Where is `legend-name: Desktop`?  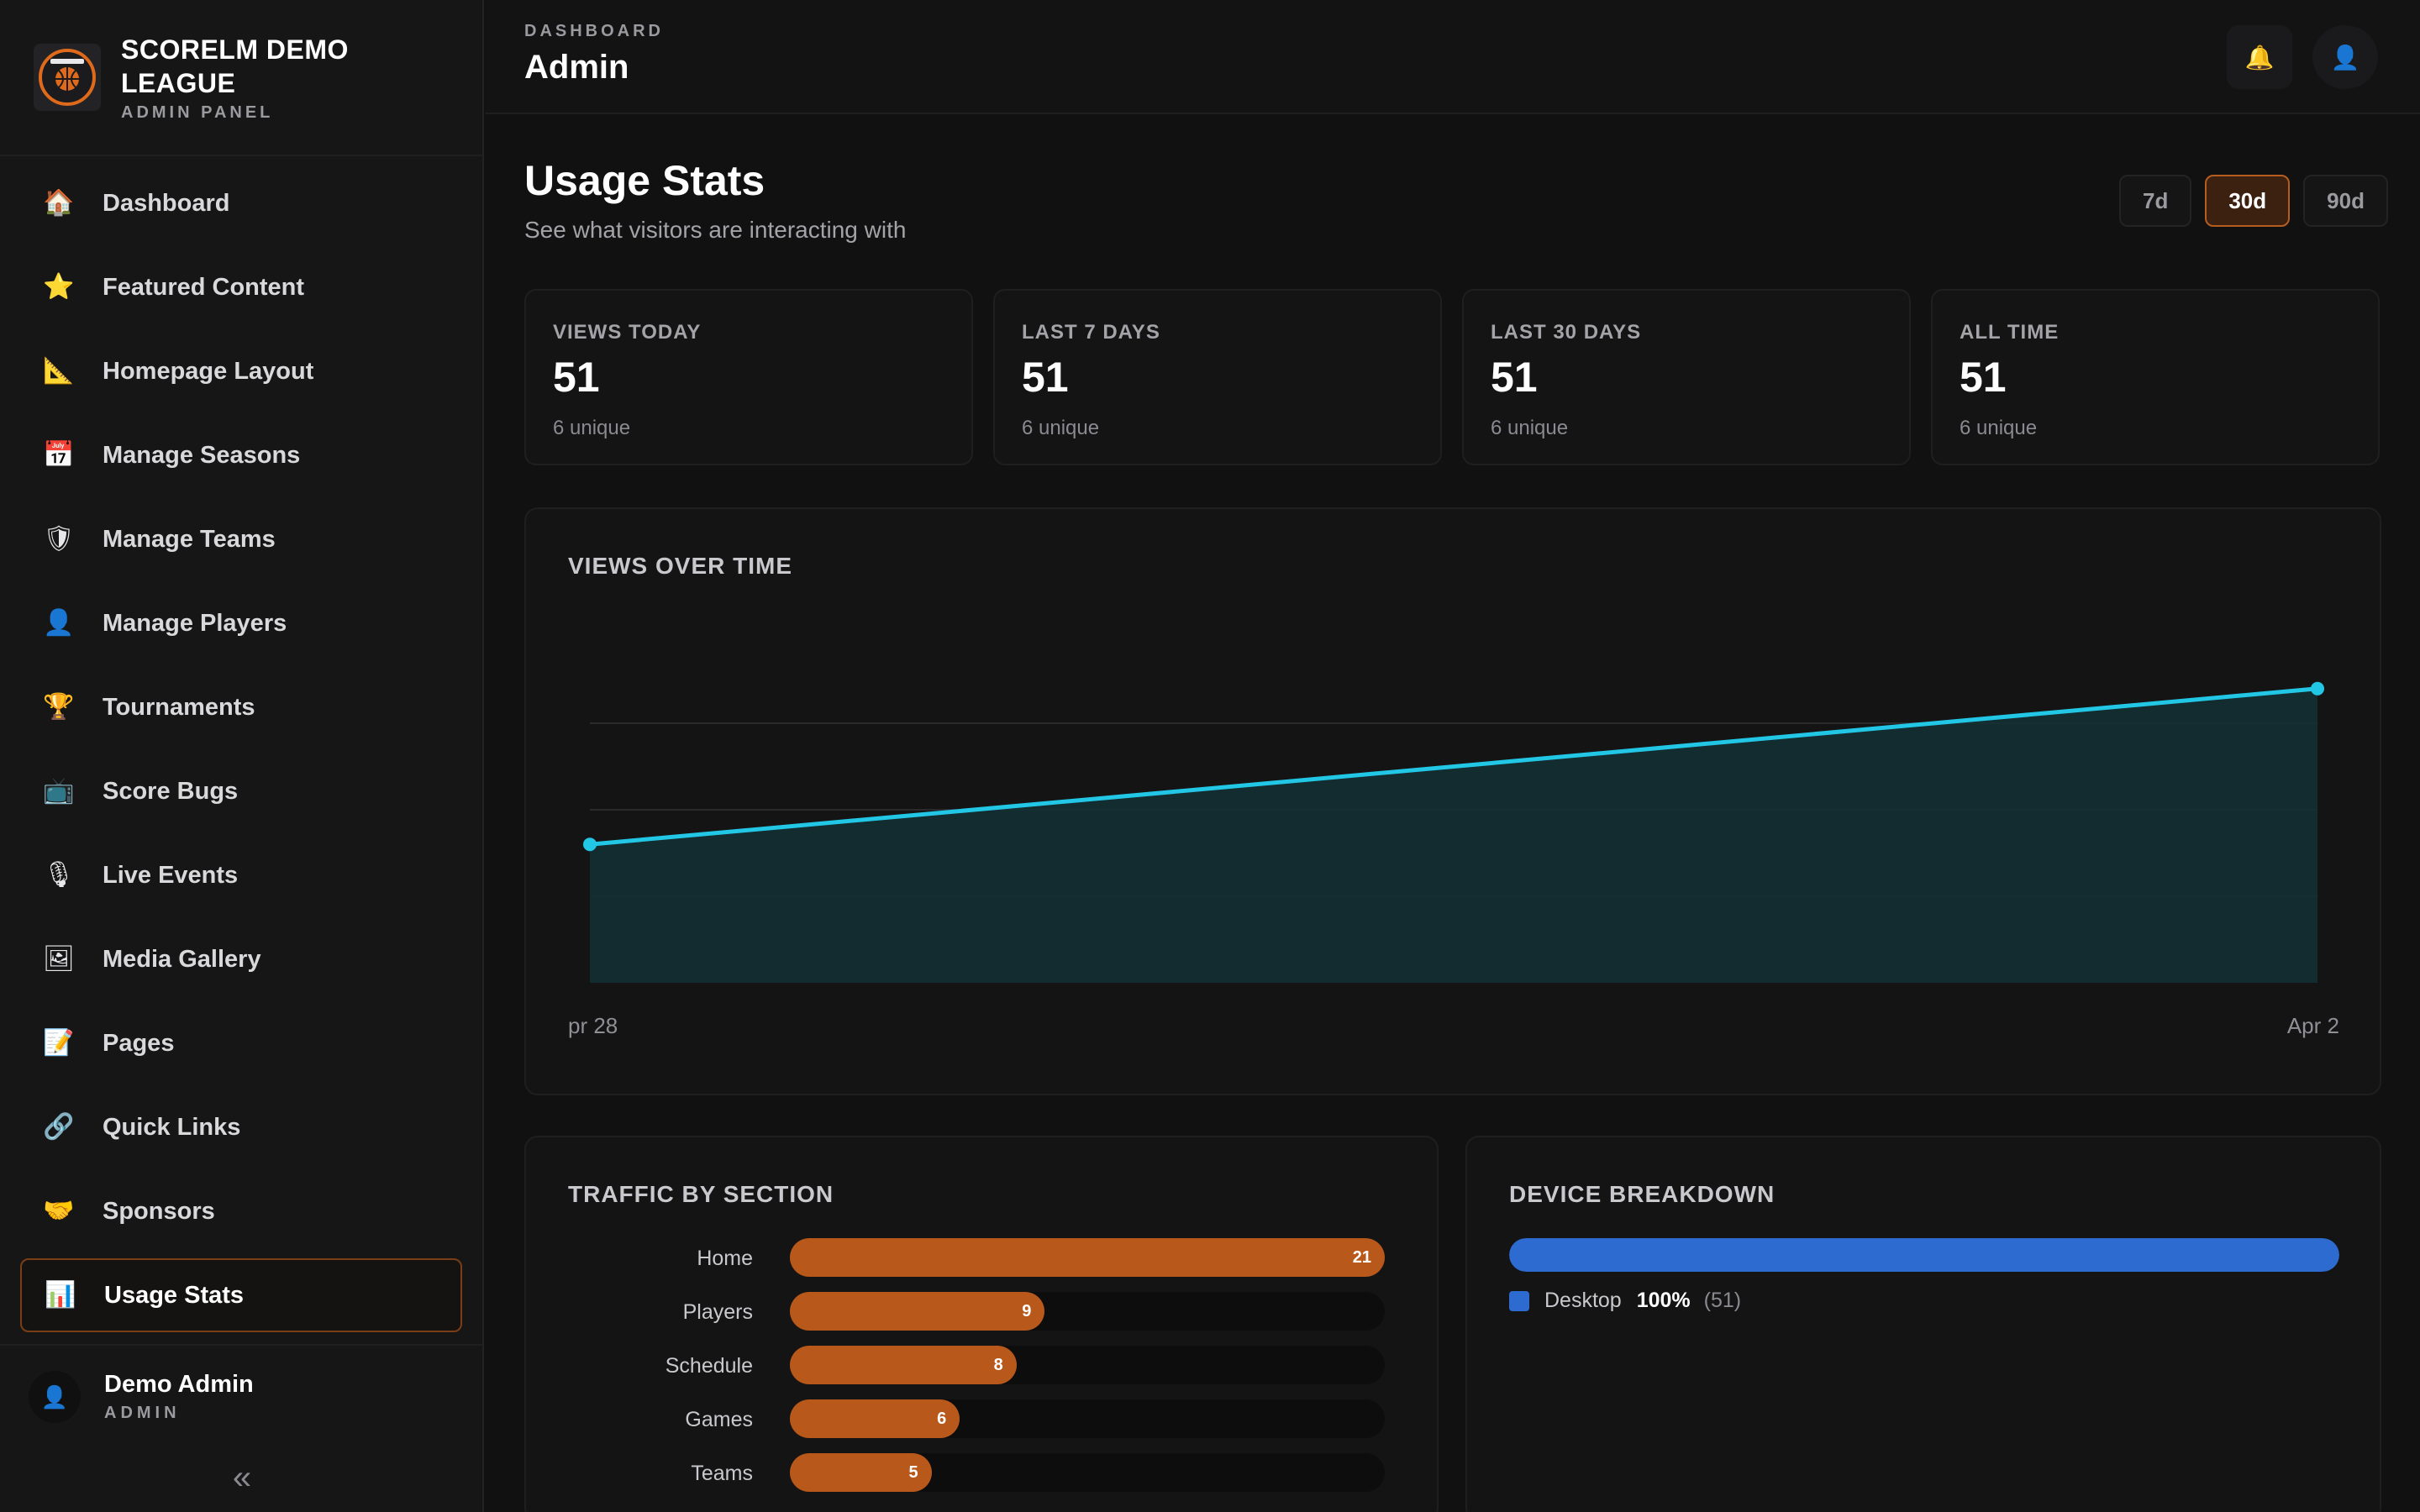 legend-name: Desktop is located at coordinates (1583, 1300).